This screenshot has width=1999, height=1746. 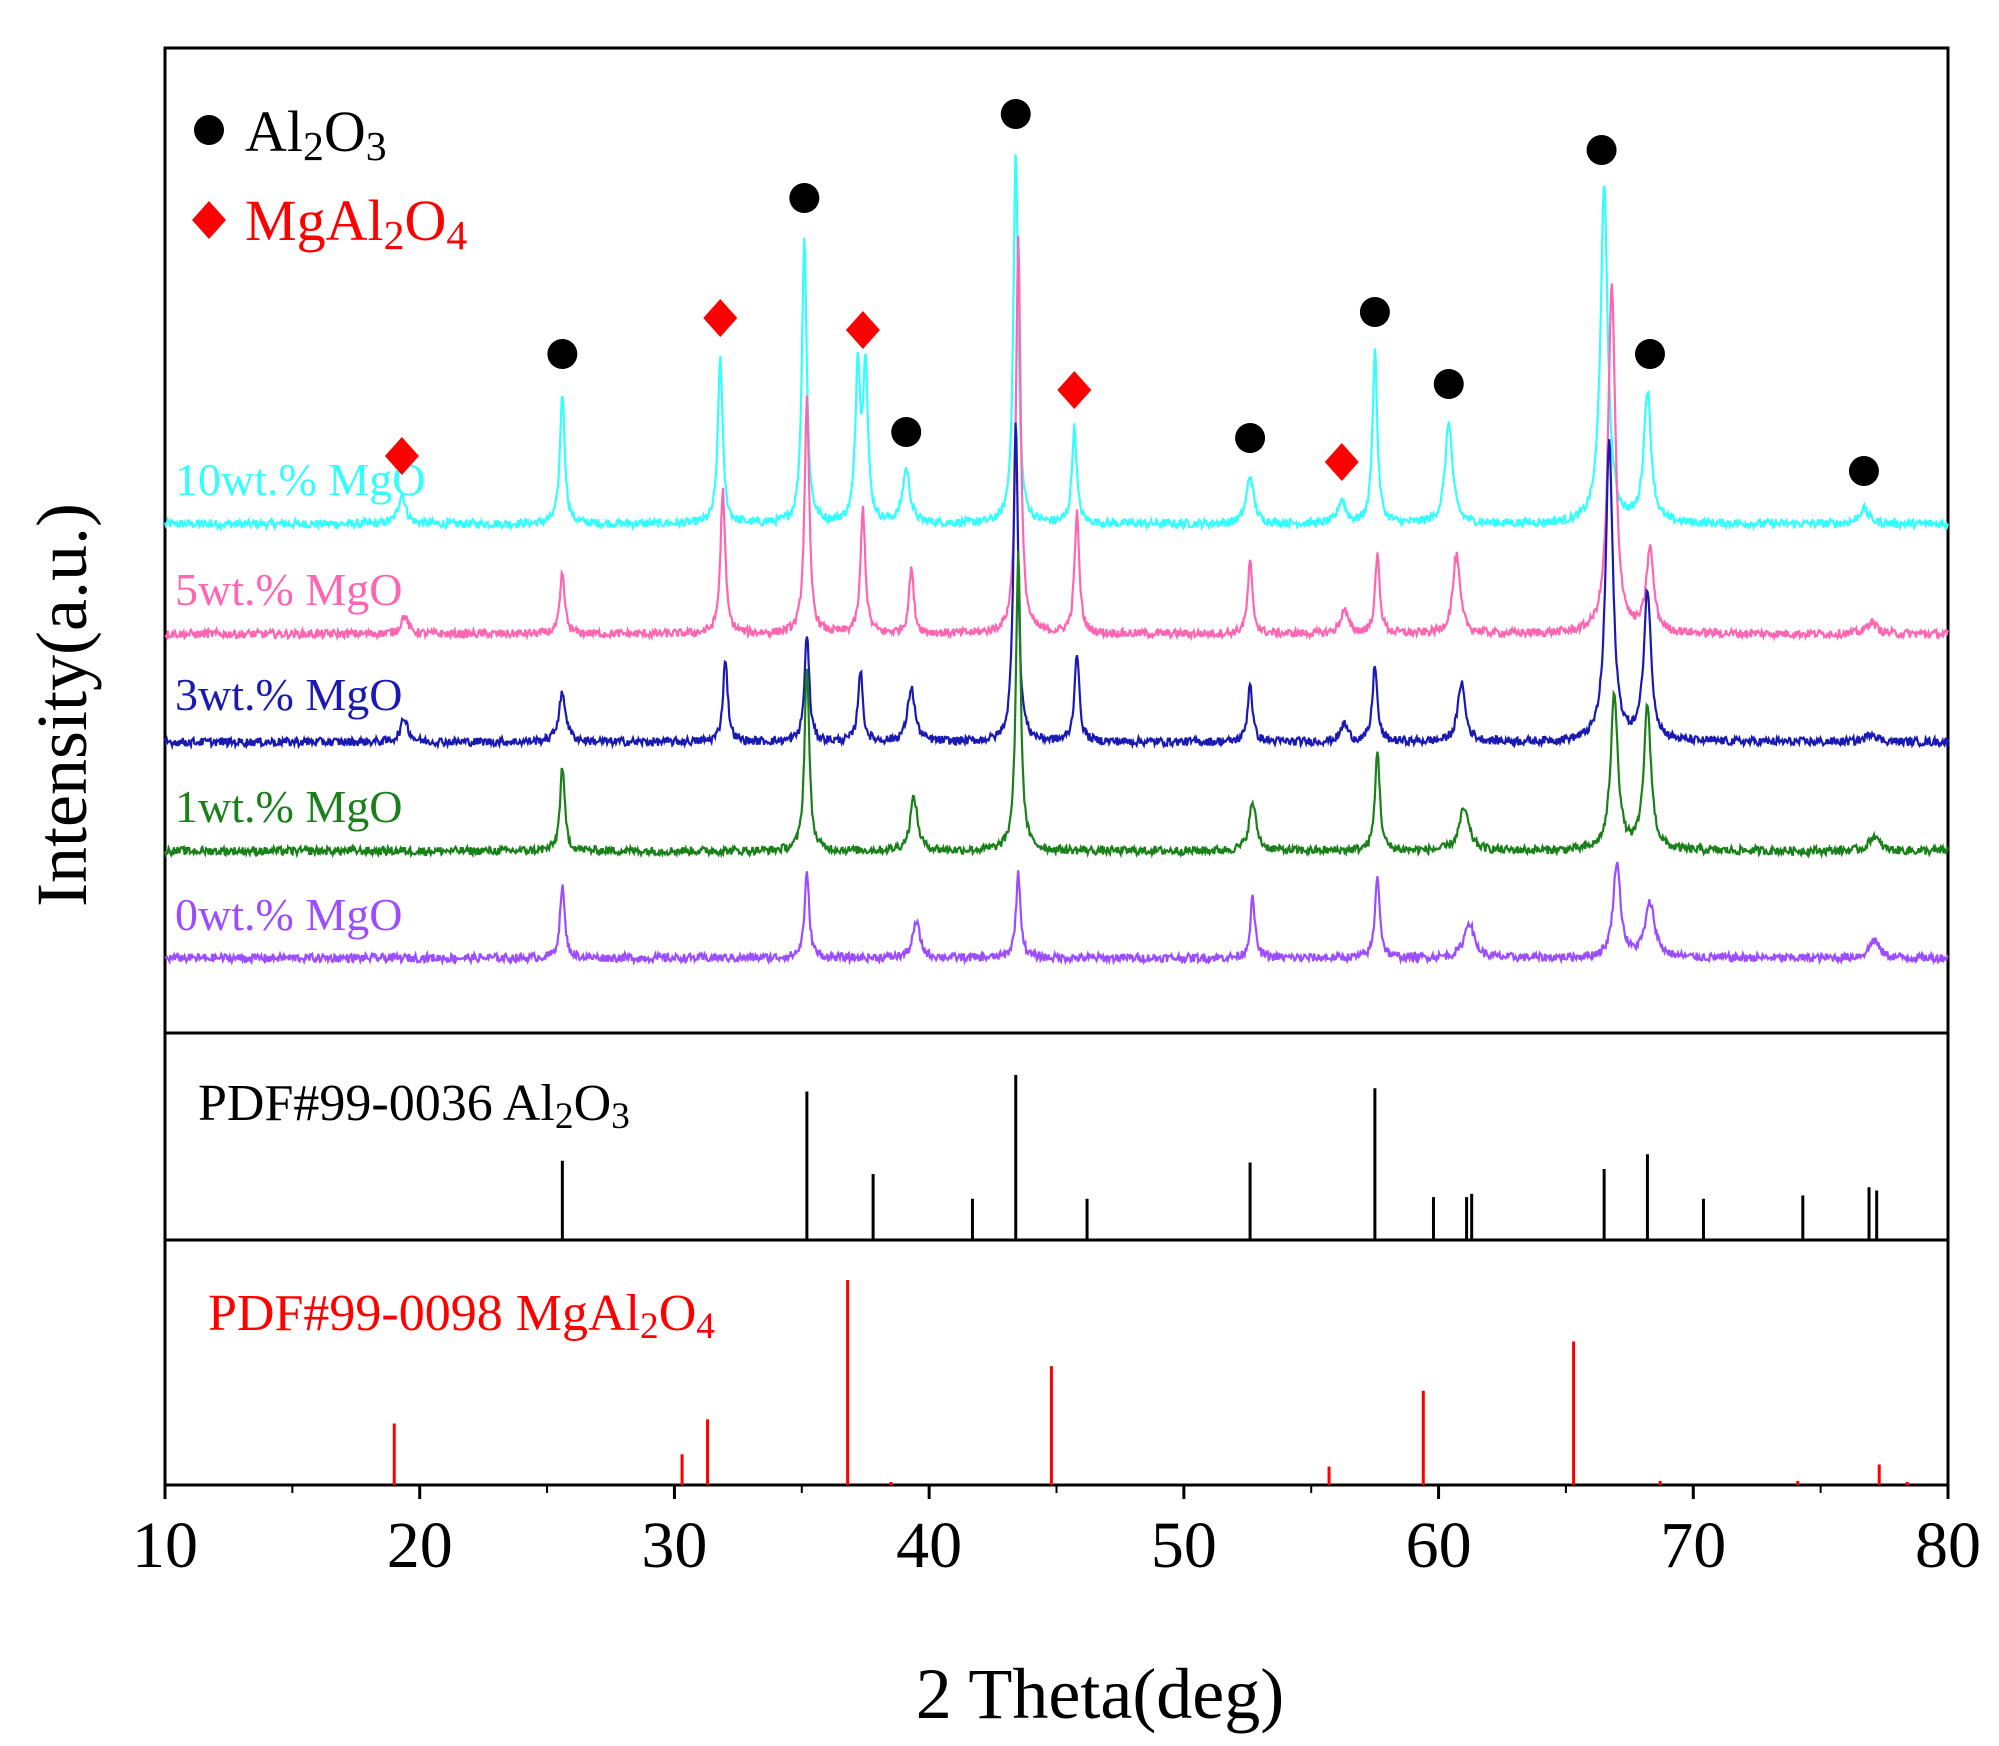 What do you see at coordinates (1056, 914) in the screenshot?
I see `series-line` at bounding box center [1056, 914].